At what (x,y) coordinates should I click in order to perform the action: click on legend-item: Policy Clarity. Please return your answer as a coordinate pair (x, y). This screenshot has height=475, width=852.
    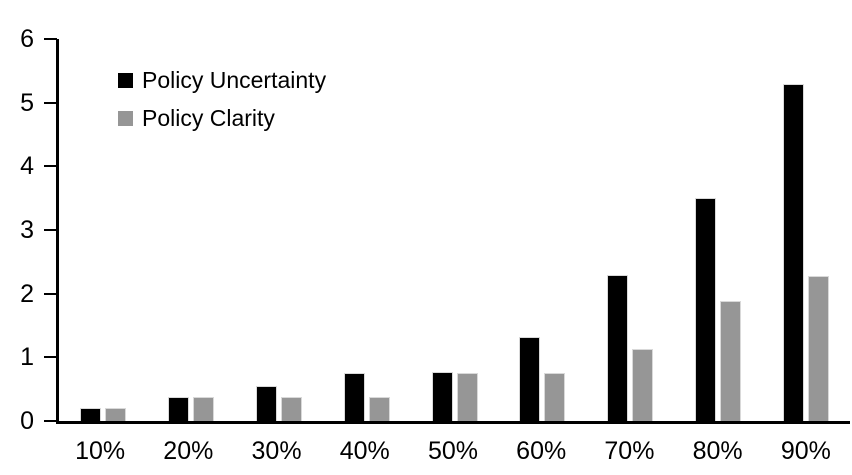
    Looking at the image, I should click on (222, 118).